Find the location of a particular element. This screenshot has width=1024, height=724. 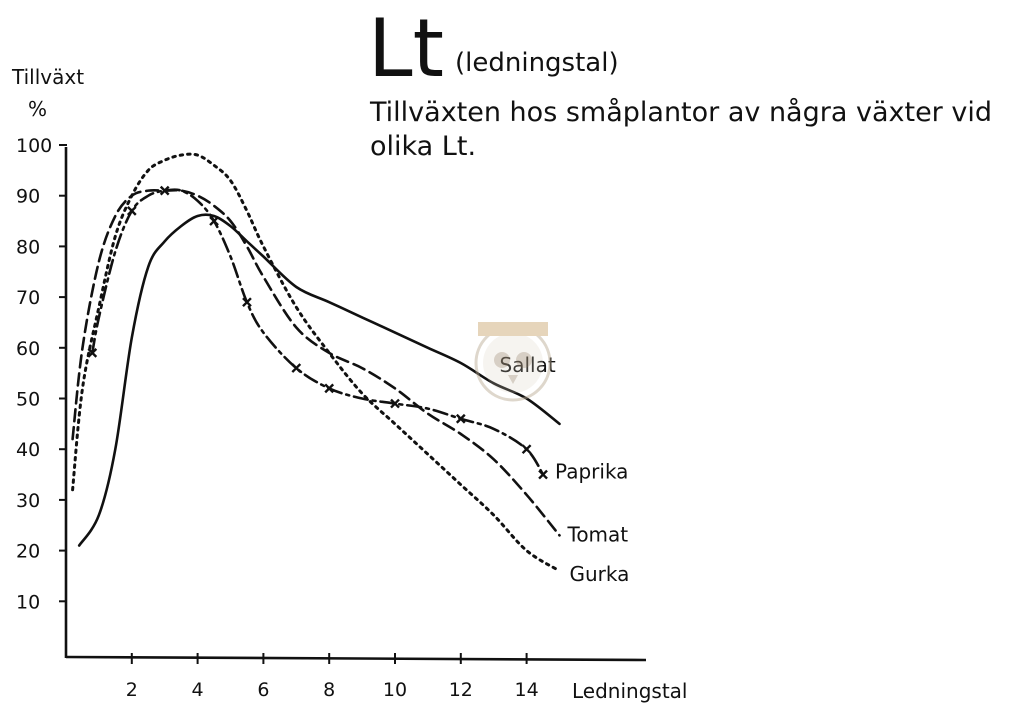

x-tick-label: 14 is located at coordinates (527, 690).